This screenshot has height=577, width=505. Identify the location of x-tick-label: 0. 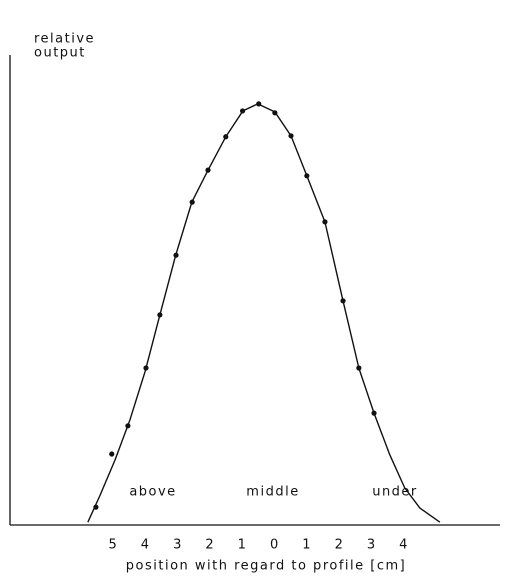
(275, 545).